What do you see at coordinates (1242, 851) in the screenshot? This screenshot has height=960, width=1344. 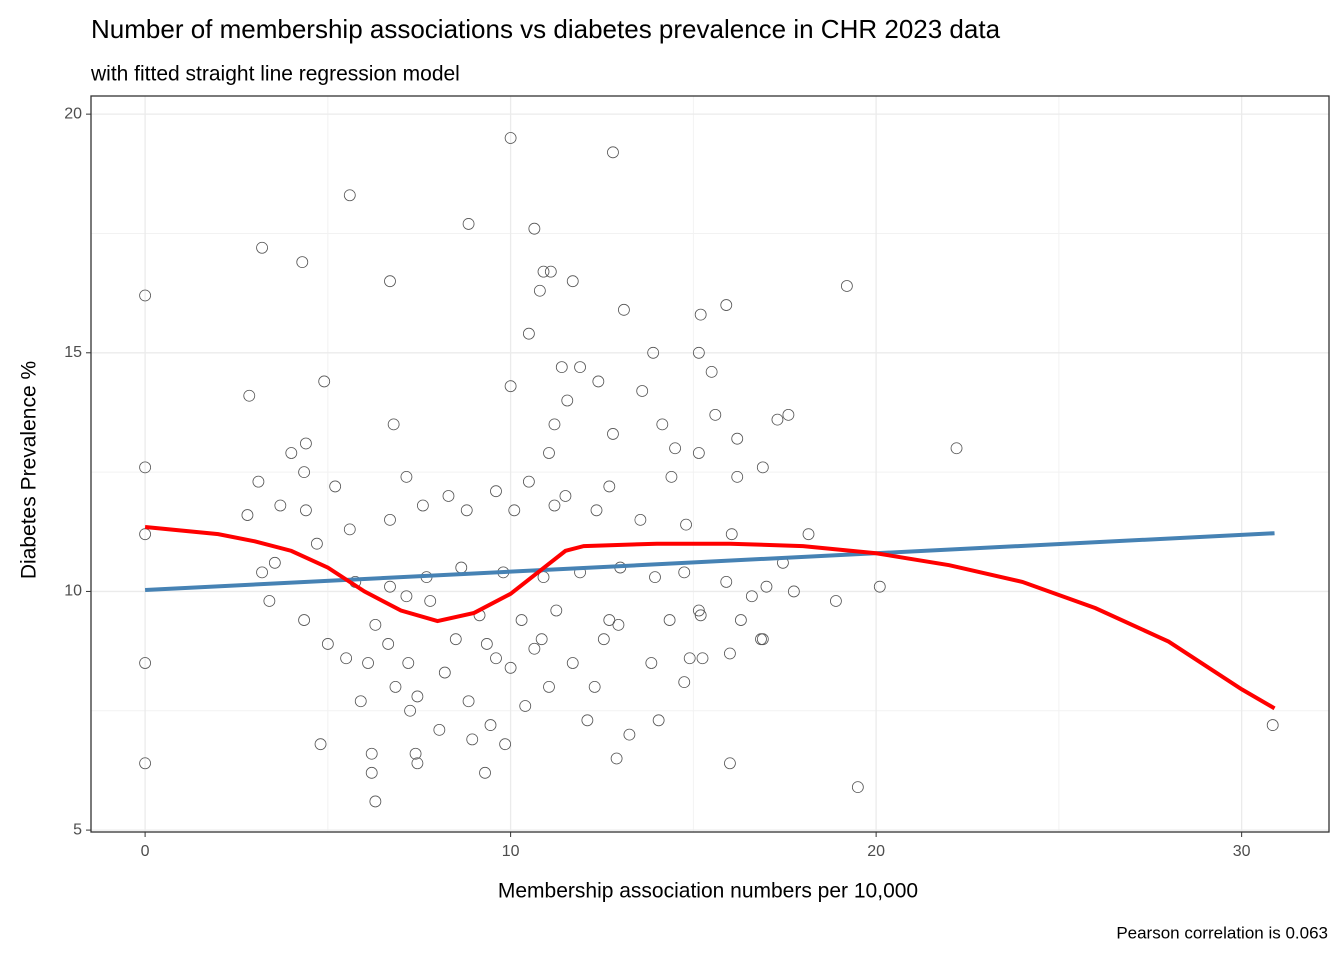 I see `x-tick-label: 30` at bounding box center [1242, 851].